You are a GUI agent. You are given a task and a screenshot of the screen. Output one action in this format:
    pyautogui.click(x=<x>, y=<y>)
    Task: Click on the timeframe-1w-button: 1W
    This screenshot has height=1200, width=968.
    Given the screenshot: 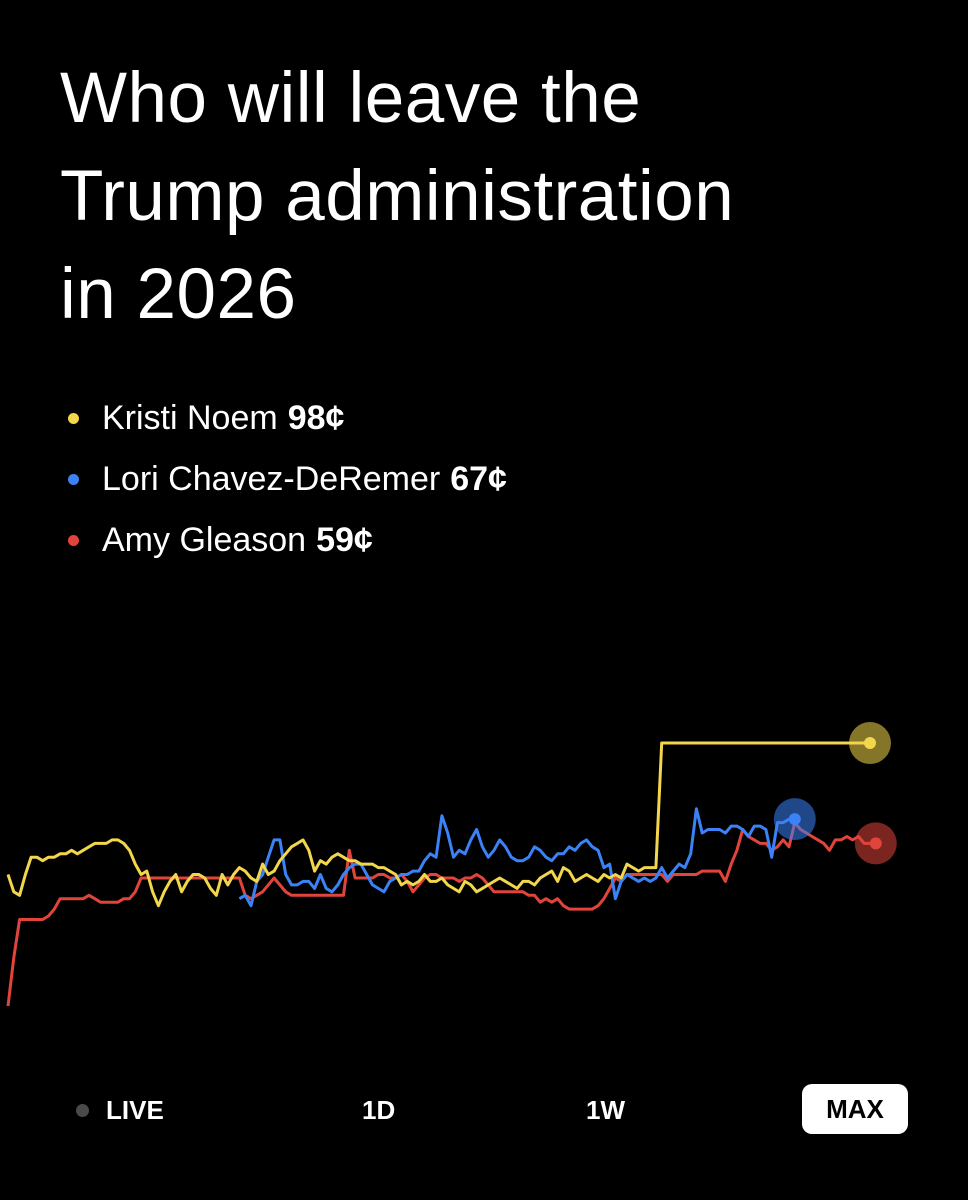 What is the action you would take?
    pyautogui.click(x=605, y=1110)
    